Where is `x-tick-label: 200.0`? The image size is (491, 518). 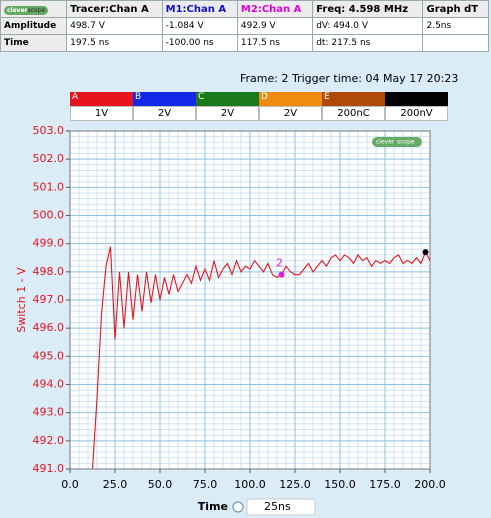 x-tick-label: 200.0 is located at coordinates (430, 484).